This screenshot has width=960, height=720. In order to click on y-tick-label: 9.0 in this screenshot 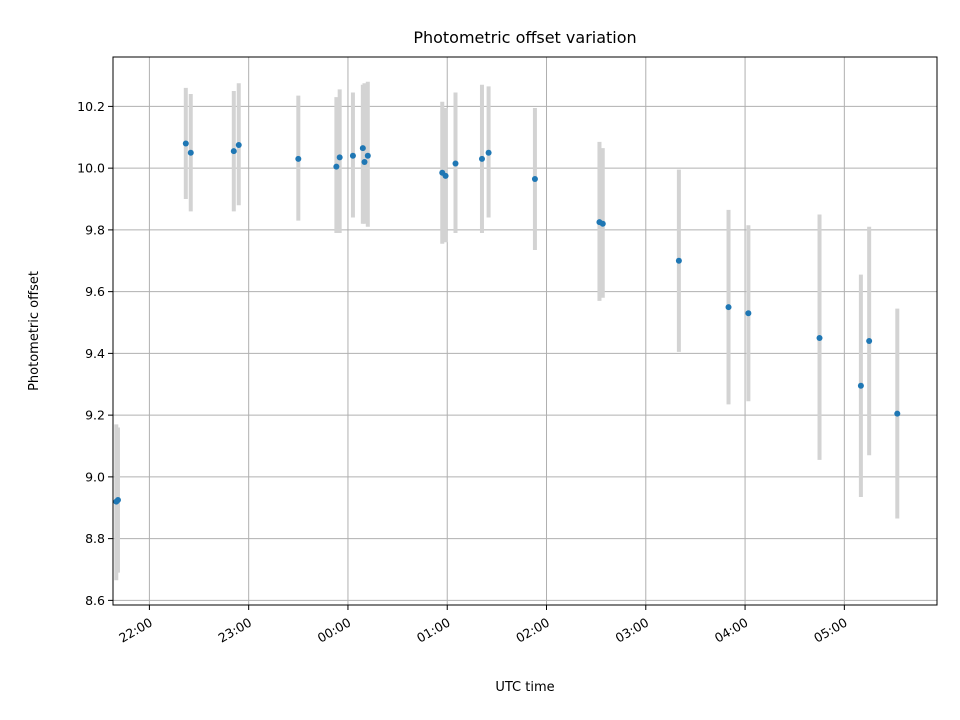, I will do `click(95, 476)`.